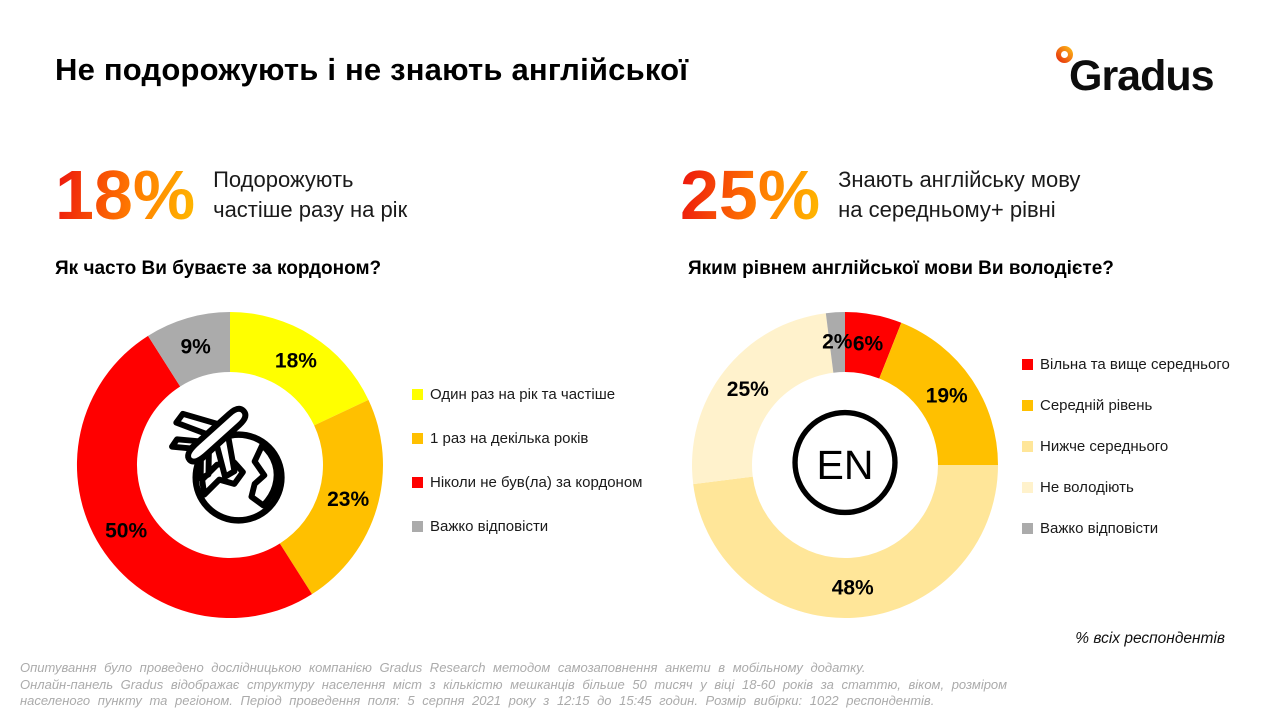 The height and width of the screenshot is (720, 1280). I want to click on gradus-logo-text: Gradus, so click(1142, 76).